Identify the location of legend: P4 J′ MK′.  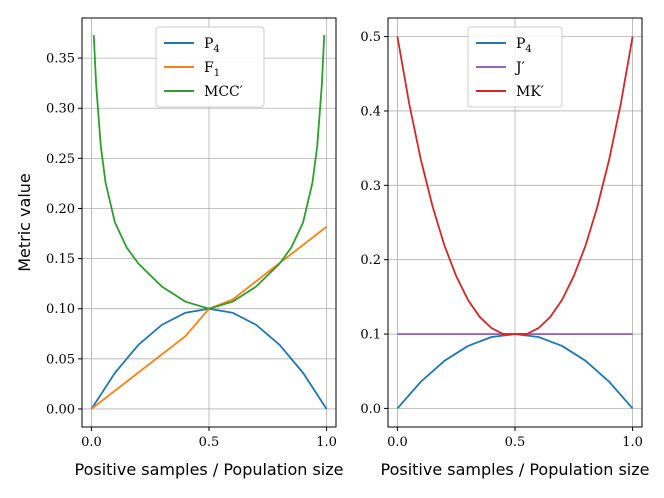
(515, 67).